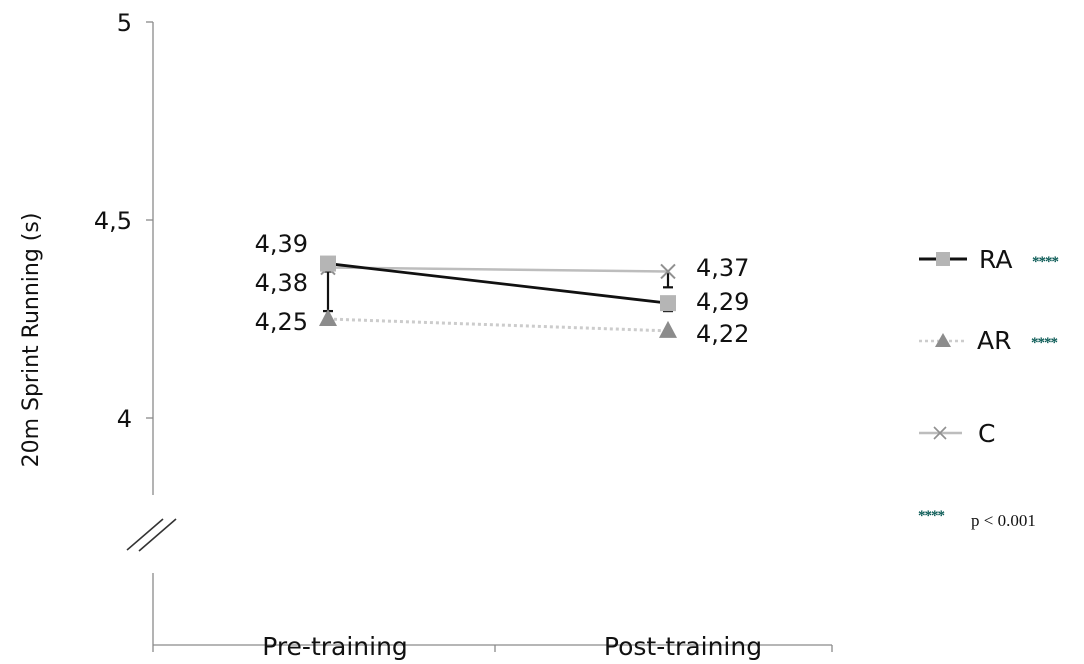 The width and height of the screenshot is (1084, 664). I want to click on legend-label-ar: AR, so click(994, 340).